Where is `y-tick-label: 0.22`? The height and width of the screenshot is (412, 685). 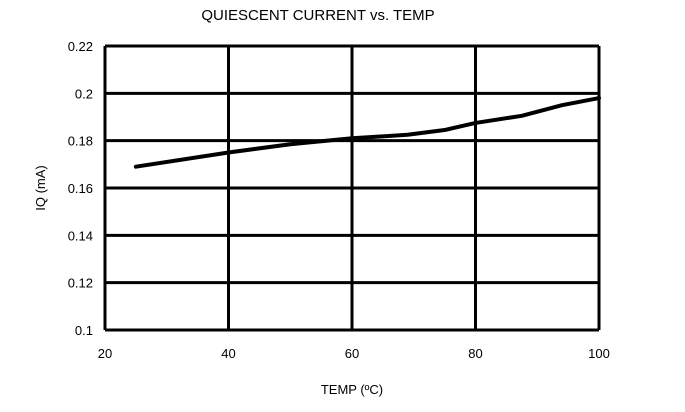 y-tick-label: 0.22 is located at coordinates (80, 46).